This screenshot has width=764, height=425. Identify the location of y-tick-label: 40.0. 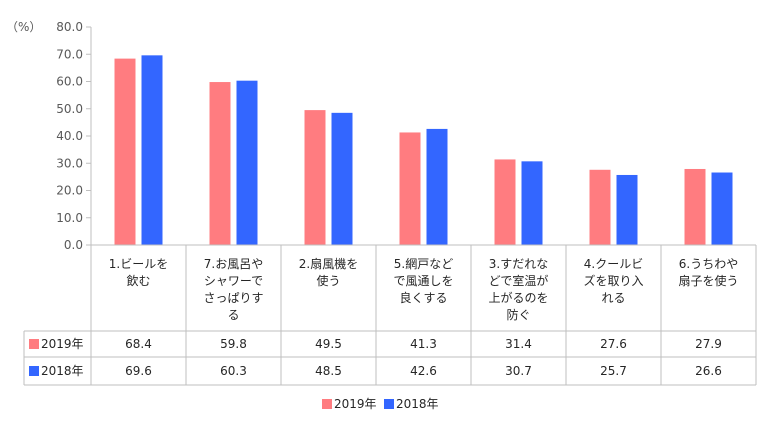
(69, 136).